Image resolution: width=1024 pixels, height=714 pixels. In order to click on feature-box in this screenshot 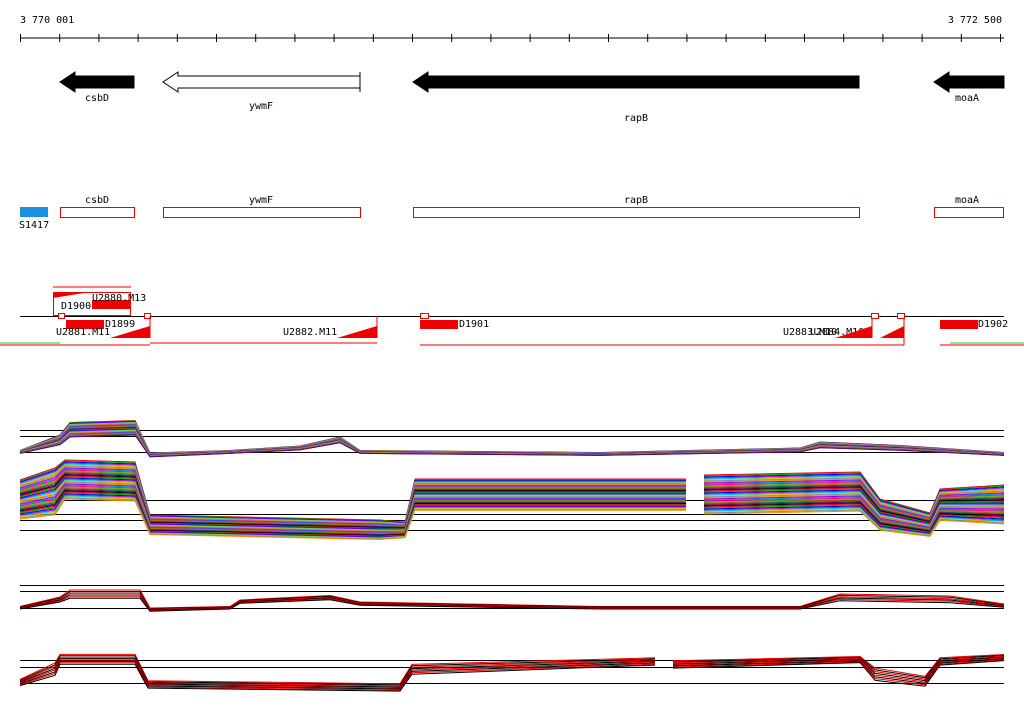, I will do `click(92, 304)`.